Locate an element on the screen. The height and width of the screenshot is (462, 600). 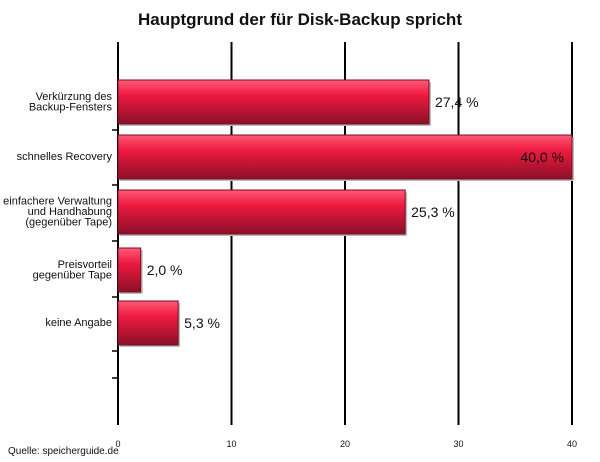
category-label: Preisvorteil gegenüber Tape is located at coordinates (72, 270).